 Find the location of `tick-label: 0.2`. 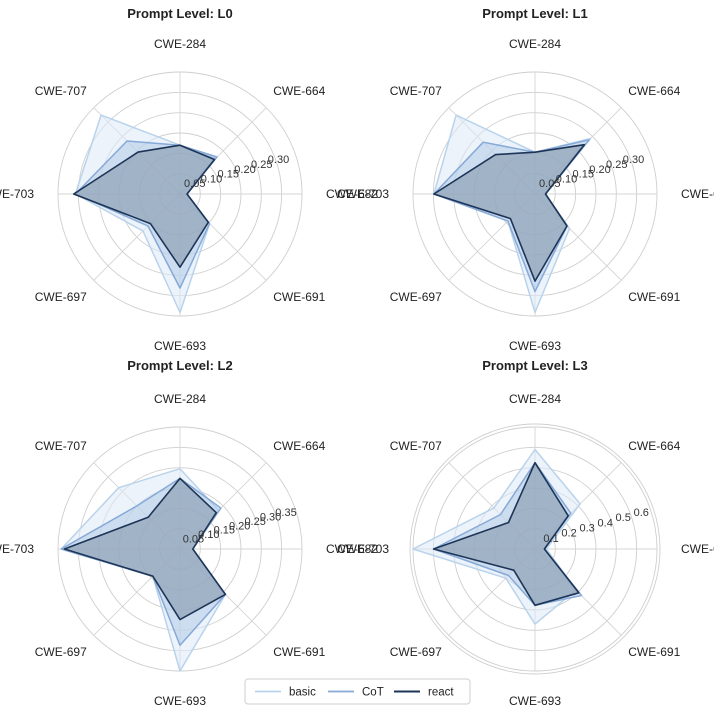

tick-label: 0.2 is located at coordinates (568, 534).